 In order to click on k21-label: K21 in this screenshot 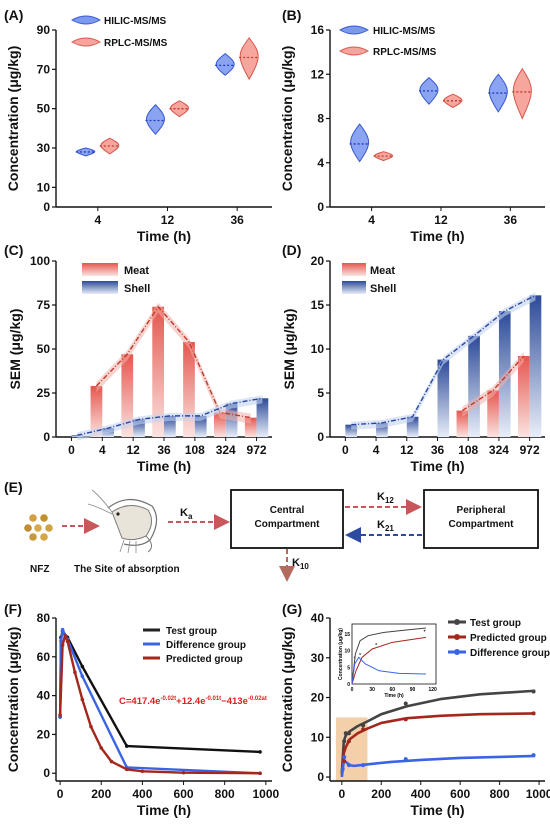, I will do `click(385, 526)`.